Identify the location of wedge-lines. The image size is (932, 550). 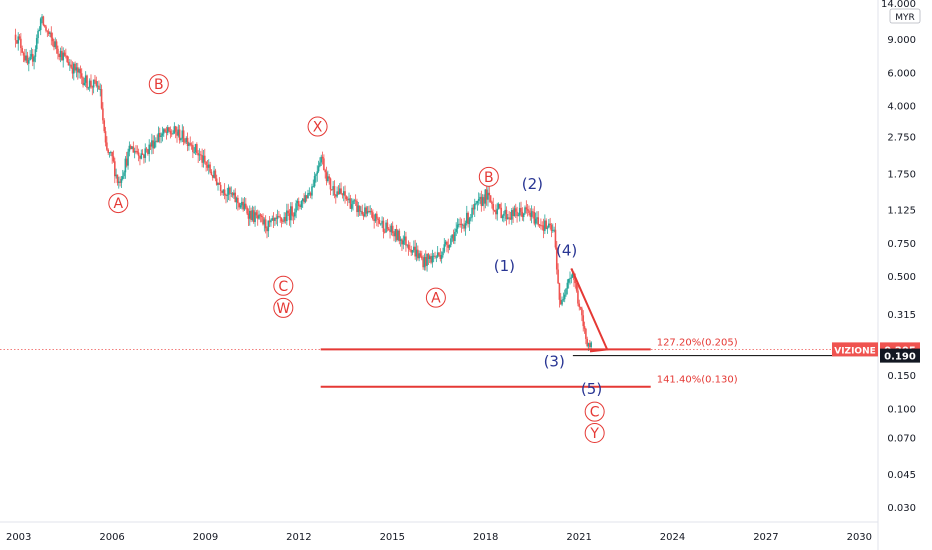
(589, 310).